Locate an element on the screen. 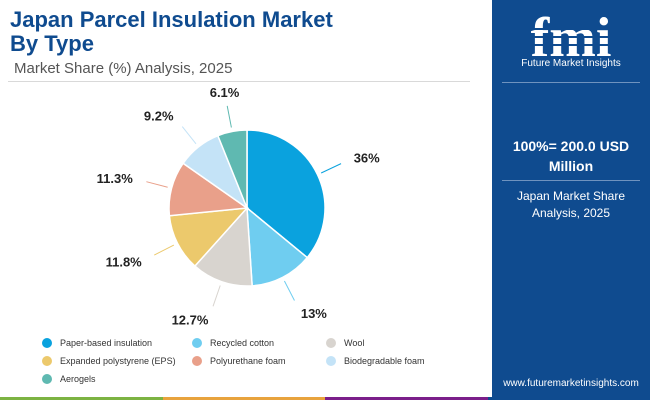 Image resolution: width=650 pixels, height=400 pixels. page-title: Japan Parcel Insulation Market By Type is located at coordinates (171, 32).